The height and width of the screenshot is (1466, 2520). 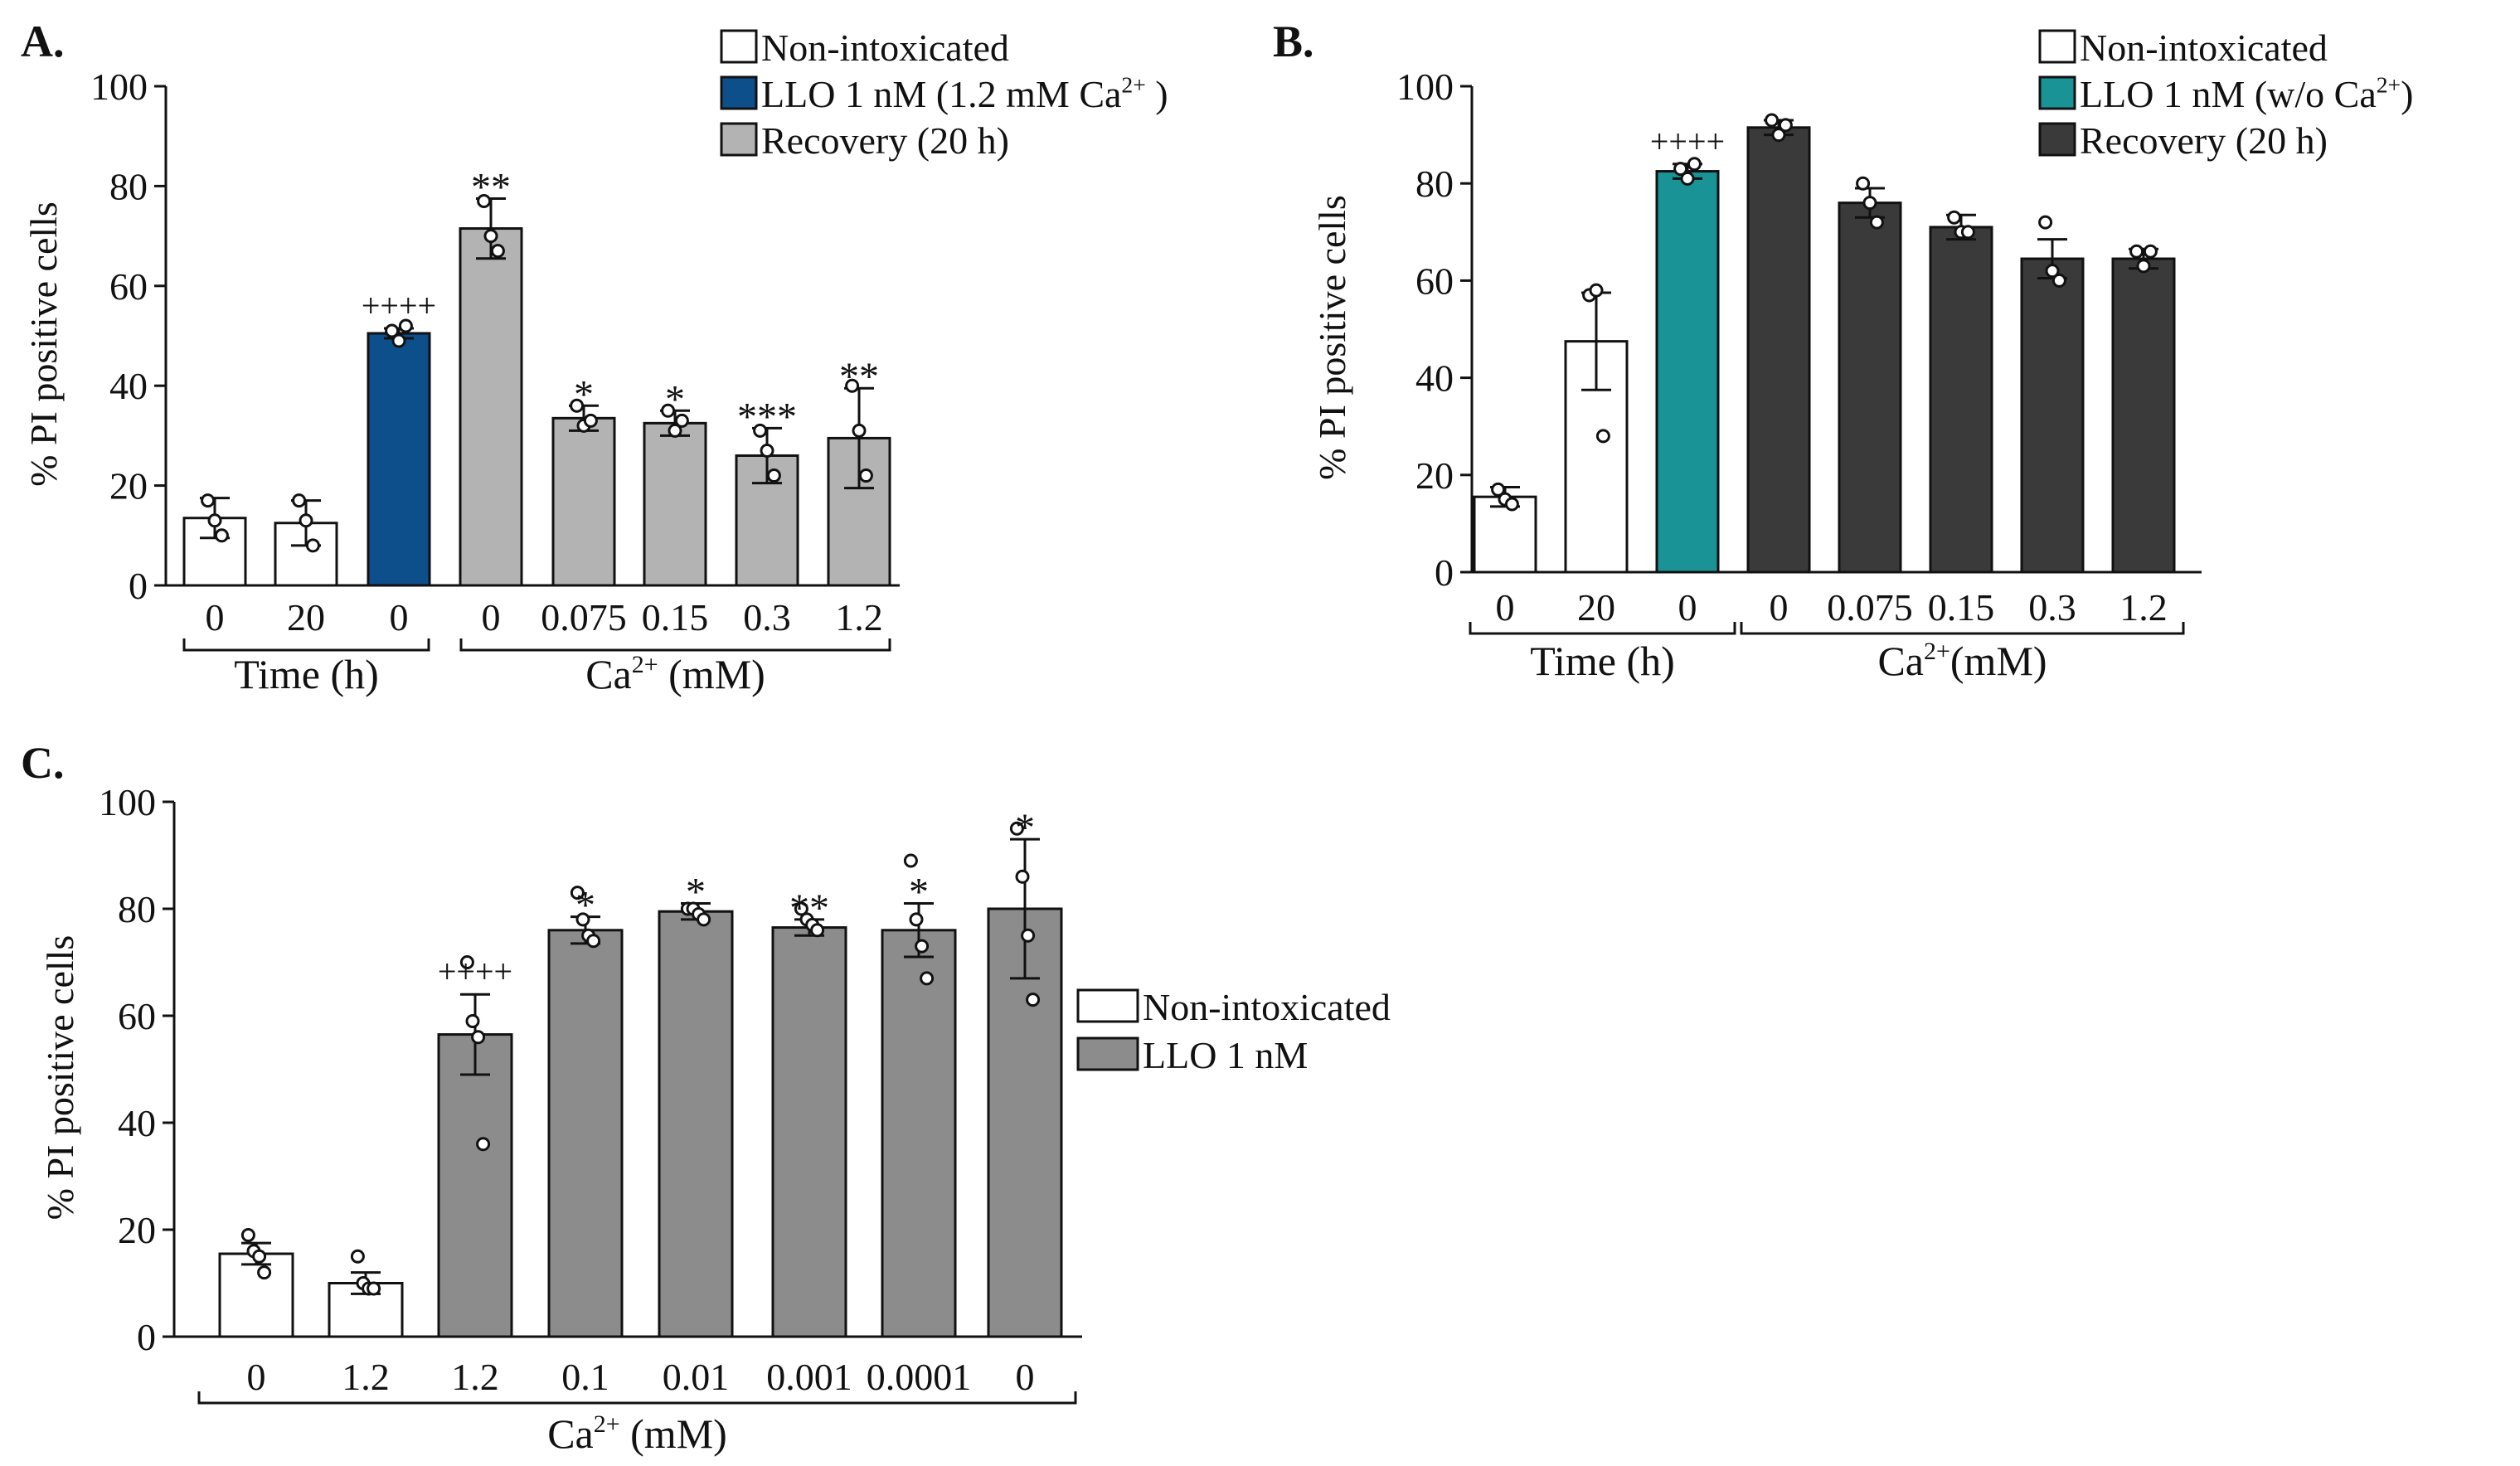 I want to click on legend-label-part: LLO 1 nM (1.2 mM Ca, so click(x=941, y=94).